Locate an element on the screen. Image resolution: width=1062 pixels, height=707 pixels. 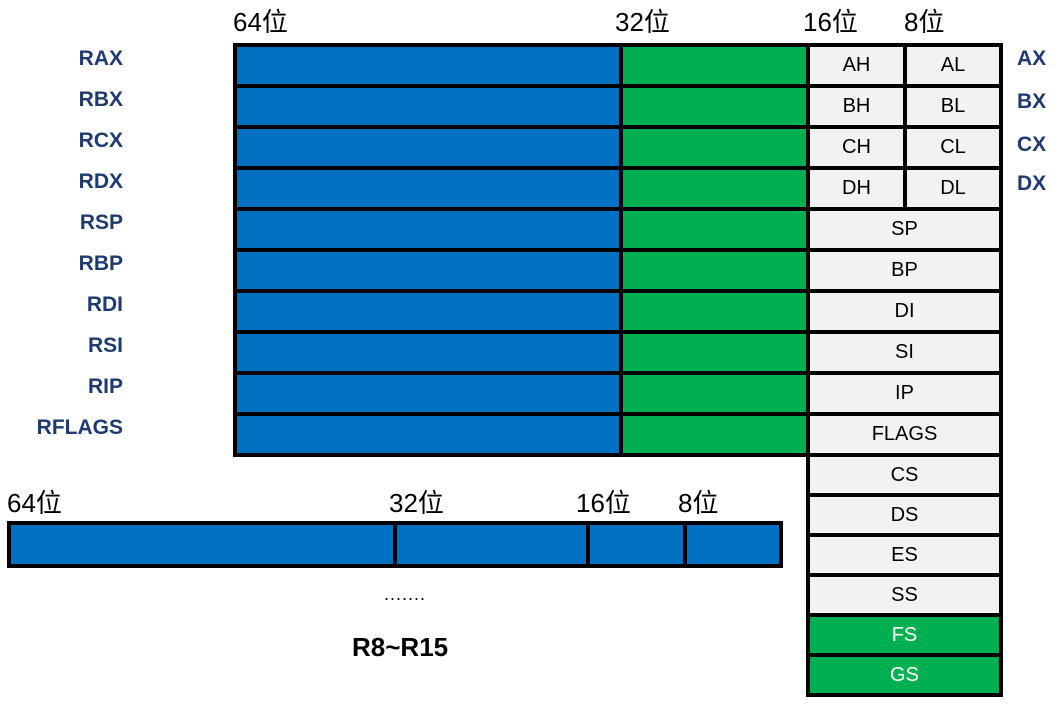
bit-label-32: 32位 is located at coordinates (642, 22).